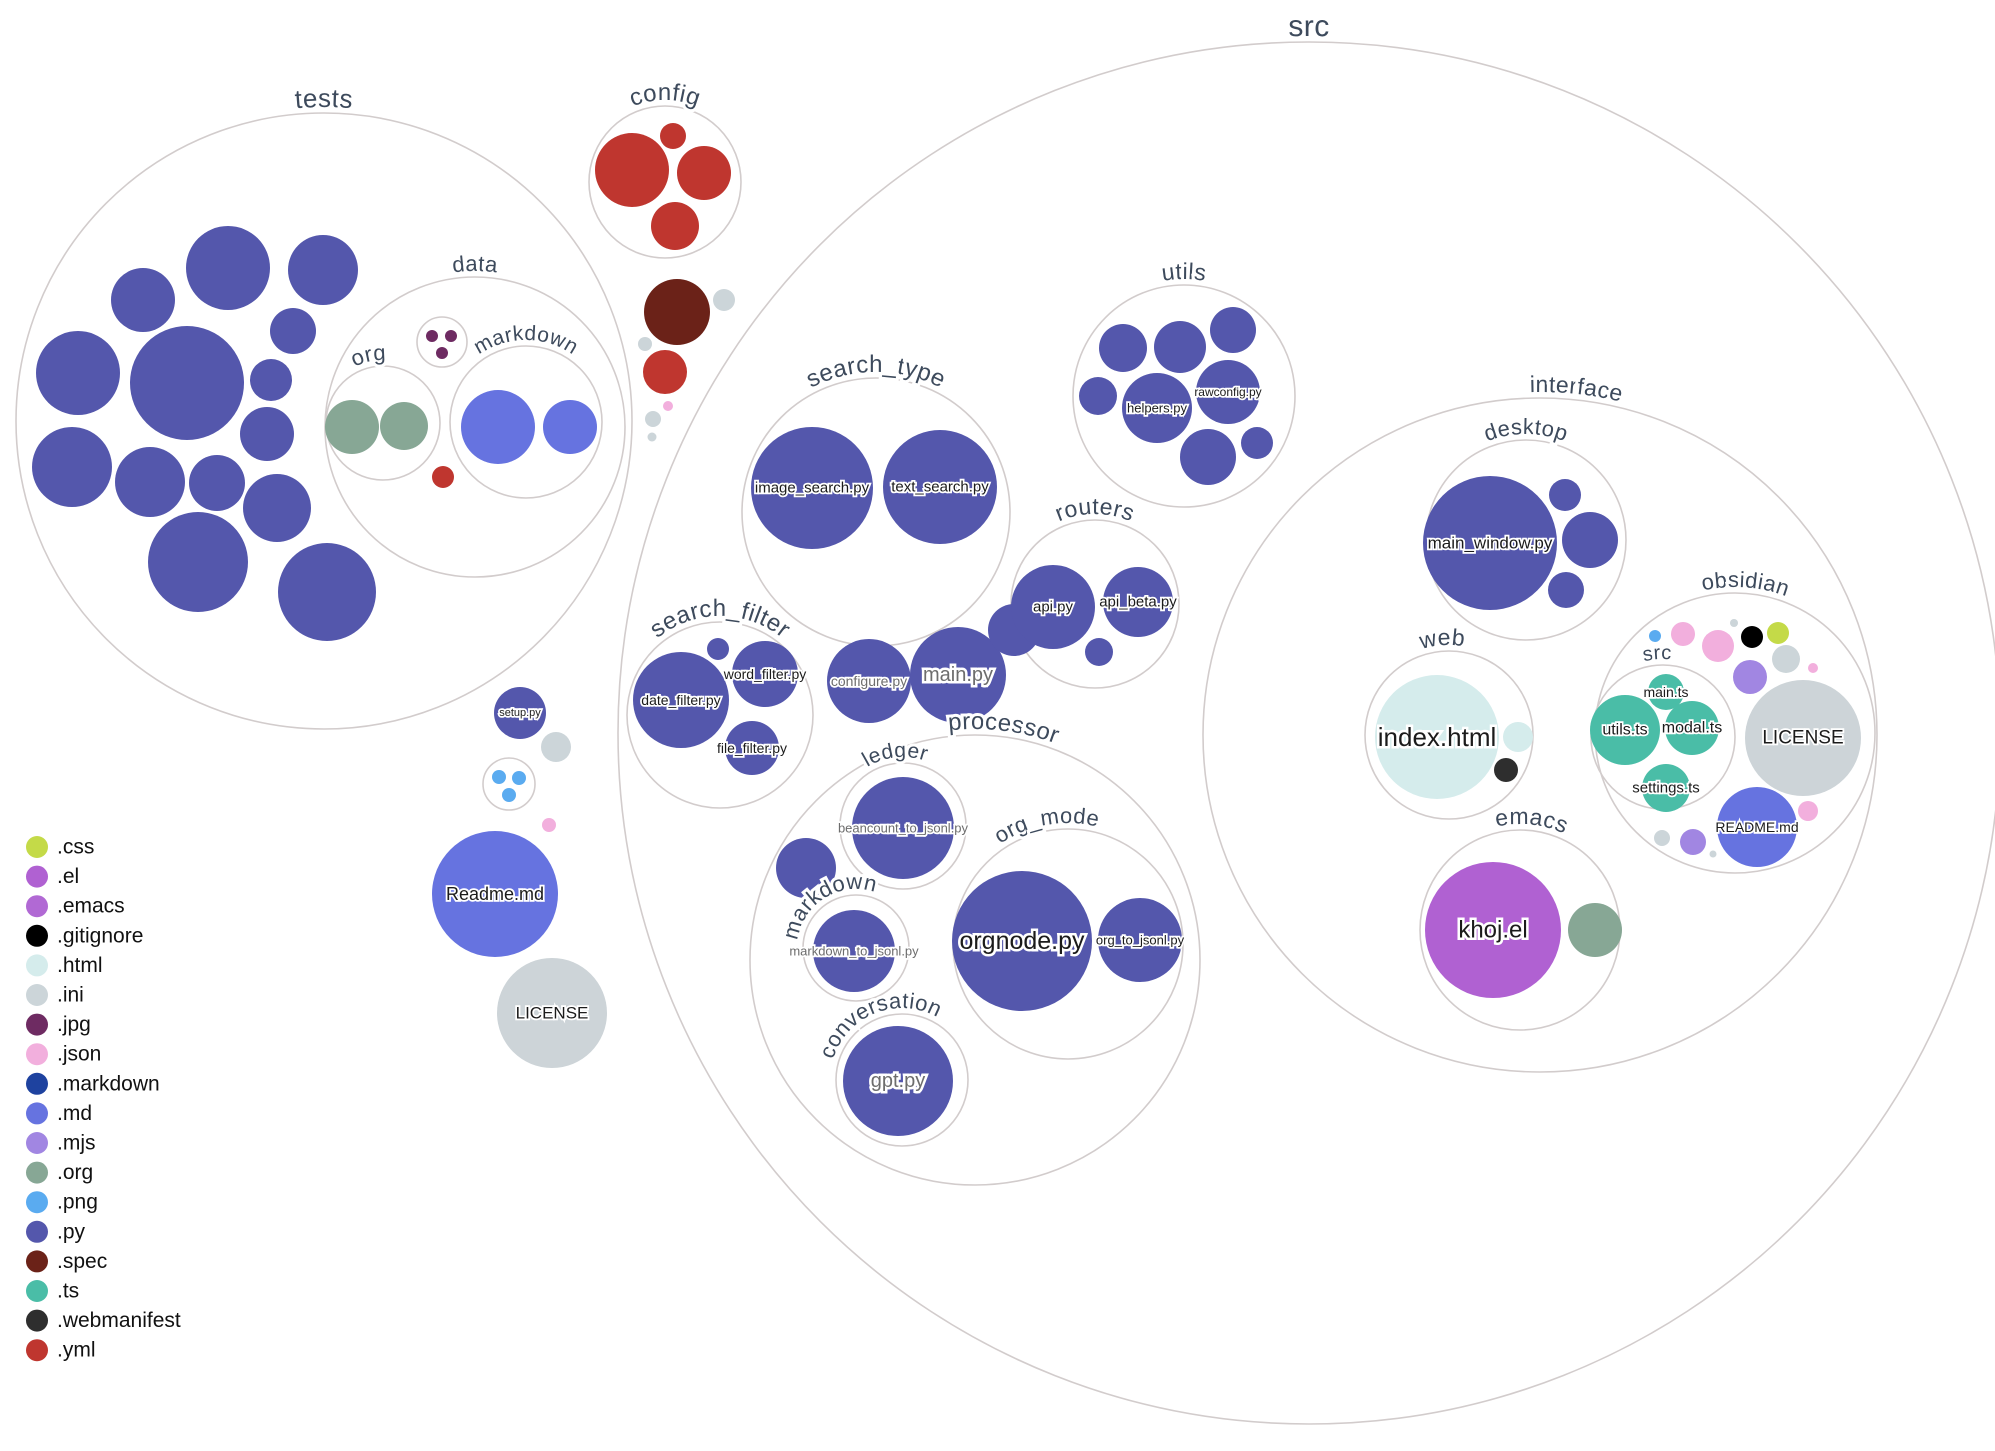 Image resolution: width=1995 pixels, height=1451 pixels. I want to click on dir-png-group, so click(509, 784).